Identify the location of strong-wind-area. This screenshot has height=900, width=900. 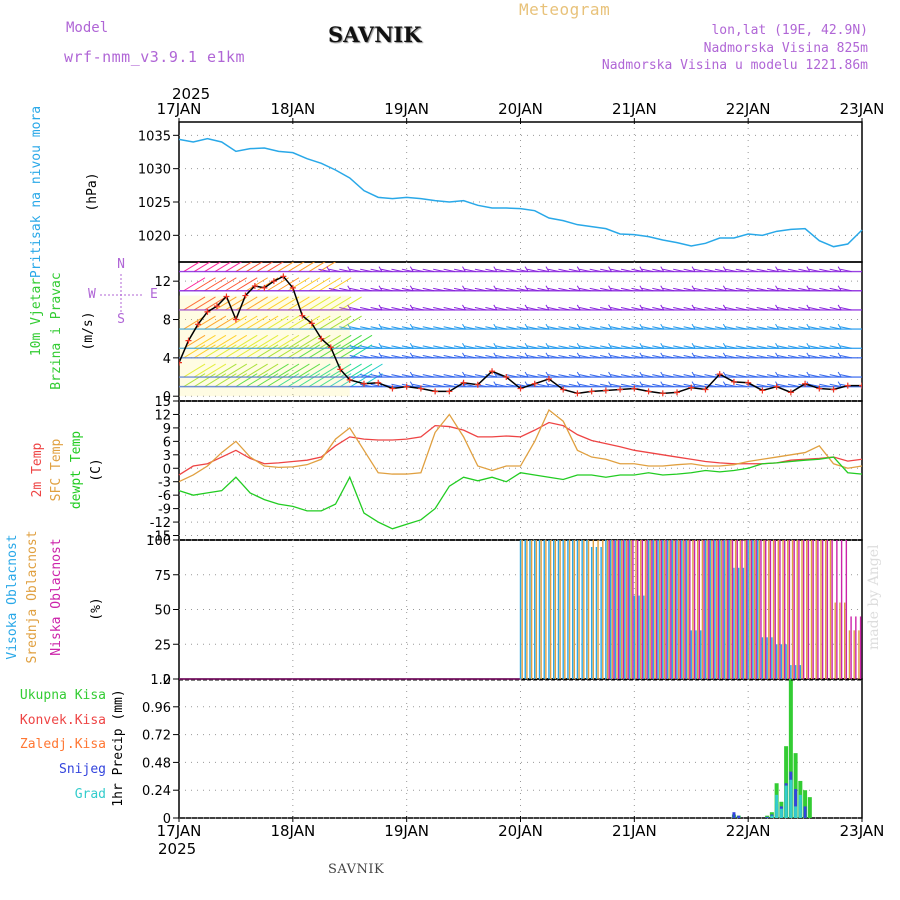
(264, 346).